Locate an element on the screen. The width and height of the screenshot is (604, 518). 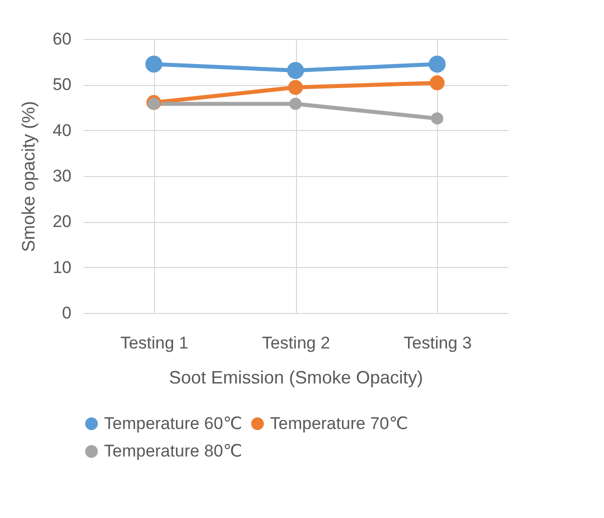
y-axis-title: Smoke opacity (%) is located at coordinates (28, 176).